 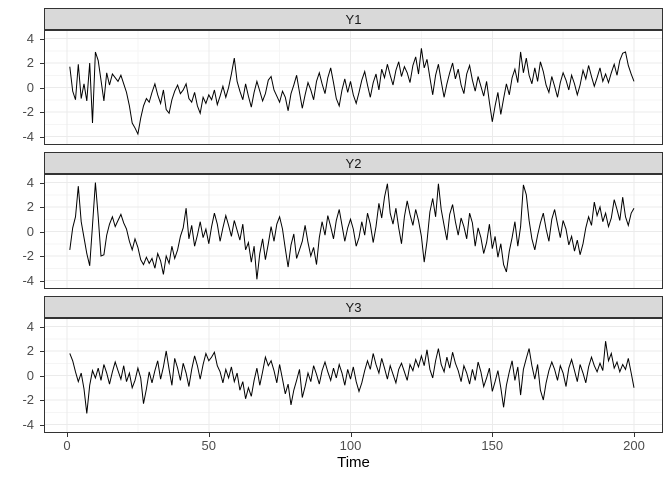 I want to click on facet-strip-label: Y2, so click(x=353, y=163).